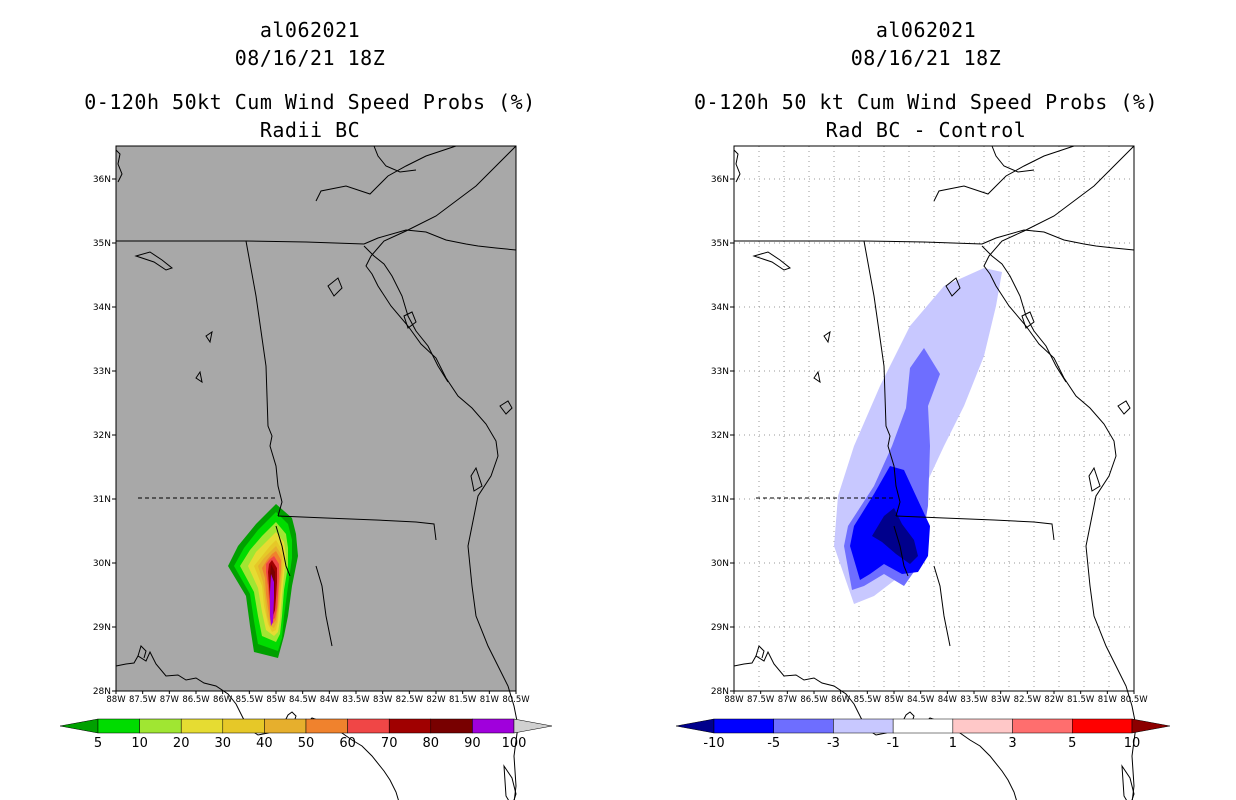 This screenshot has height=800, width=1236. I want to click on right-colorbar-label: -3, so click(833, 743).